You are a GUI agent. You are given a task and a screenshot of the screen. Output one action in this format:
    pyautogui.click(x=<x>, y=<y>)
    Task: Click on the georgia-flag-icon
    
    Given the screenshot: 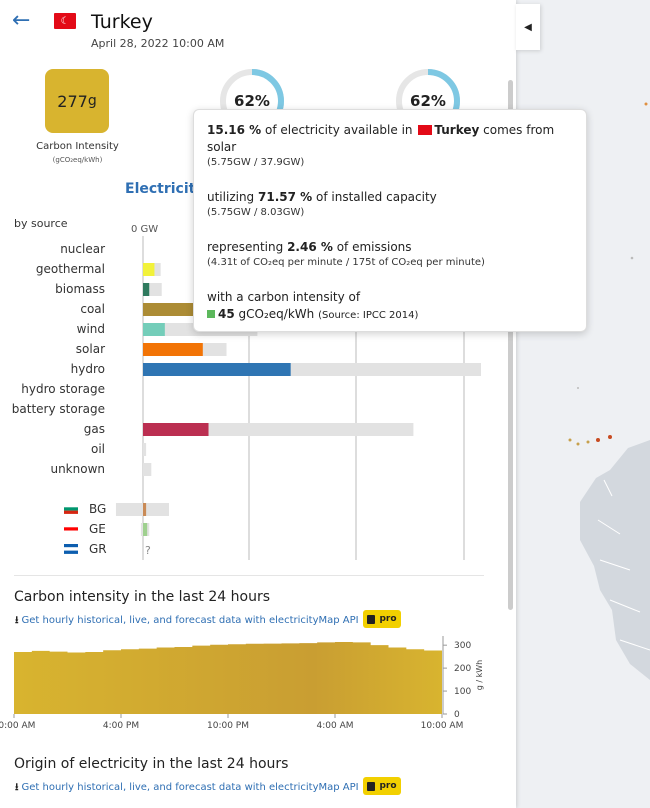 What is the action you would take?
    pyautogui.click(x=71, y=529)
    